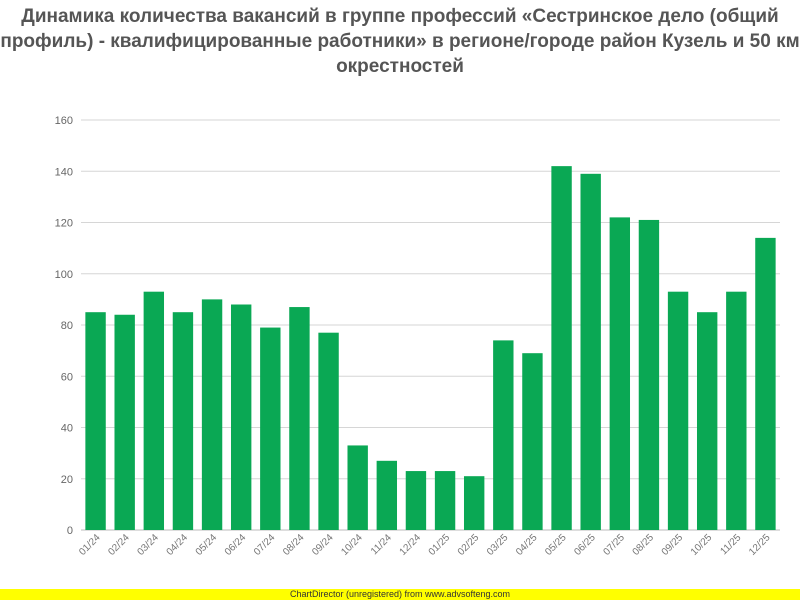 The height and width of the screenshot is (600, 800). Describe the element at coordinates (67, 429) in the screenshot. I see `y-tick-label: 40` at that location.